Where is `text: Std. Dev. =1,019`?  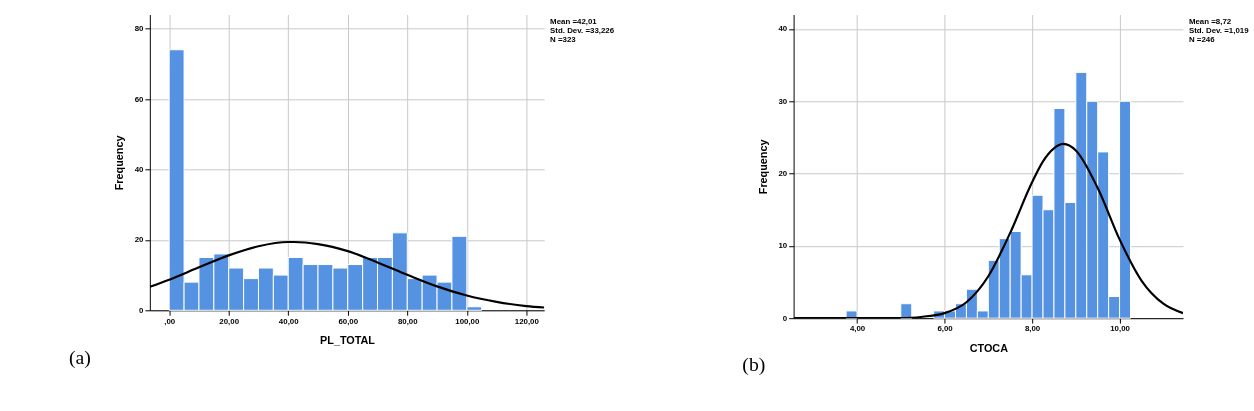 text: Std. Dev. =1,019 is located at coordinates (1219, 31).